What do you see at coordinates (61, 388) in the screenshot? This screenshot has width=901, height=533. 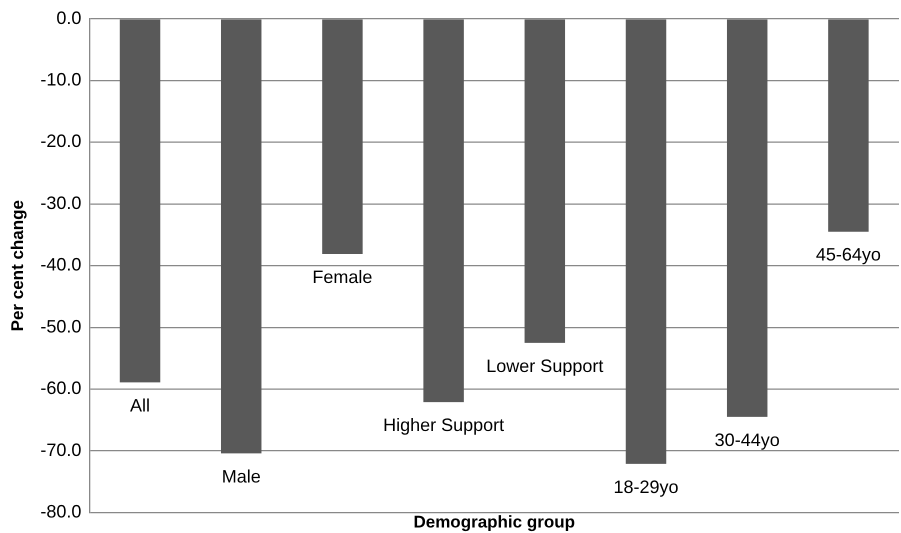 I see `y-tick-label: -60.0` at bounding box center [61, 388].